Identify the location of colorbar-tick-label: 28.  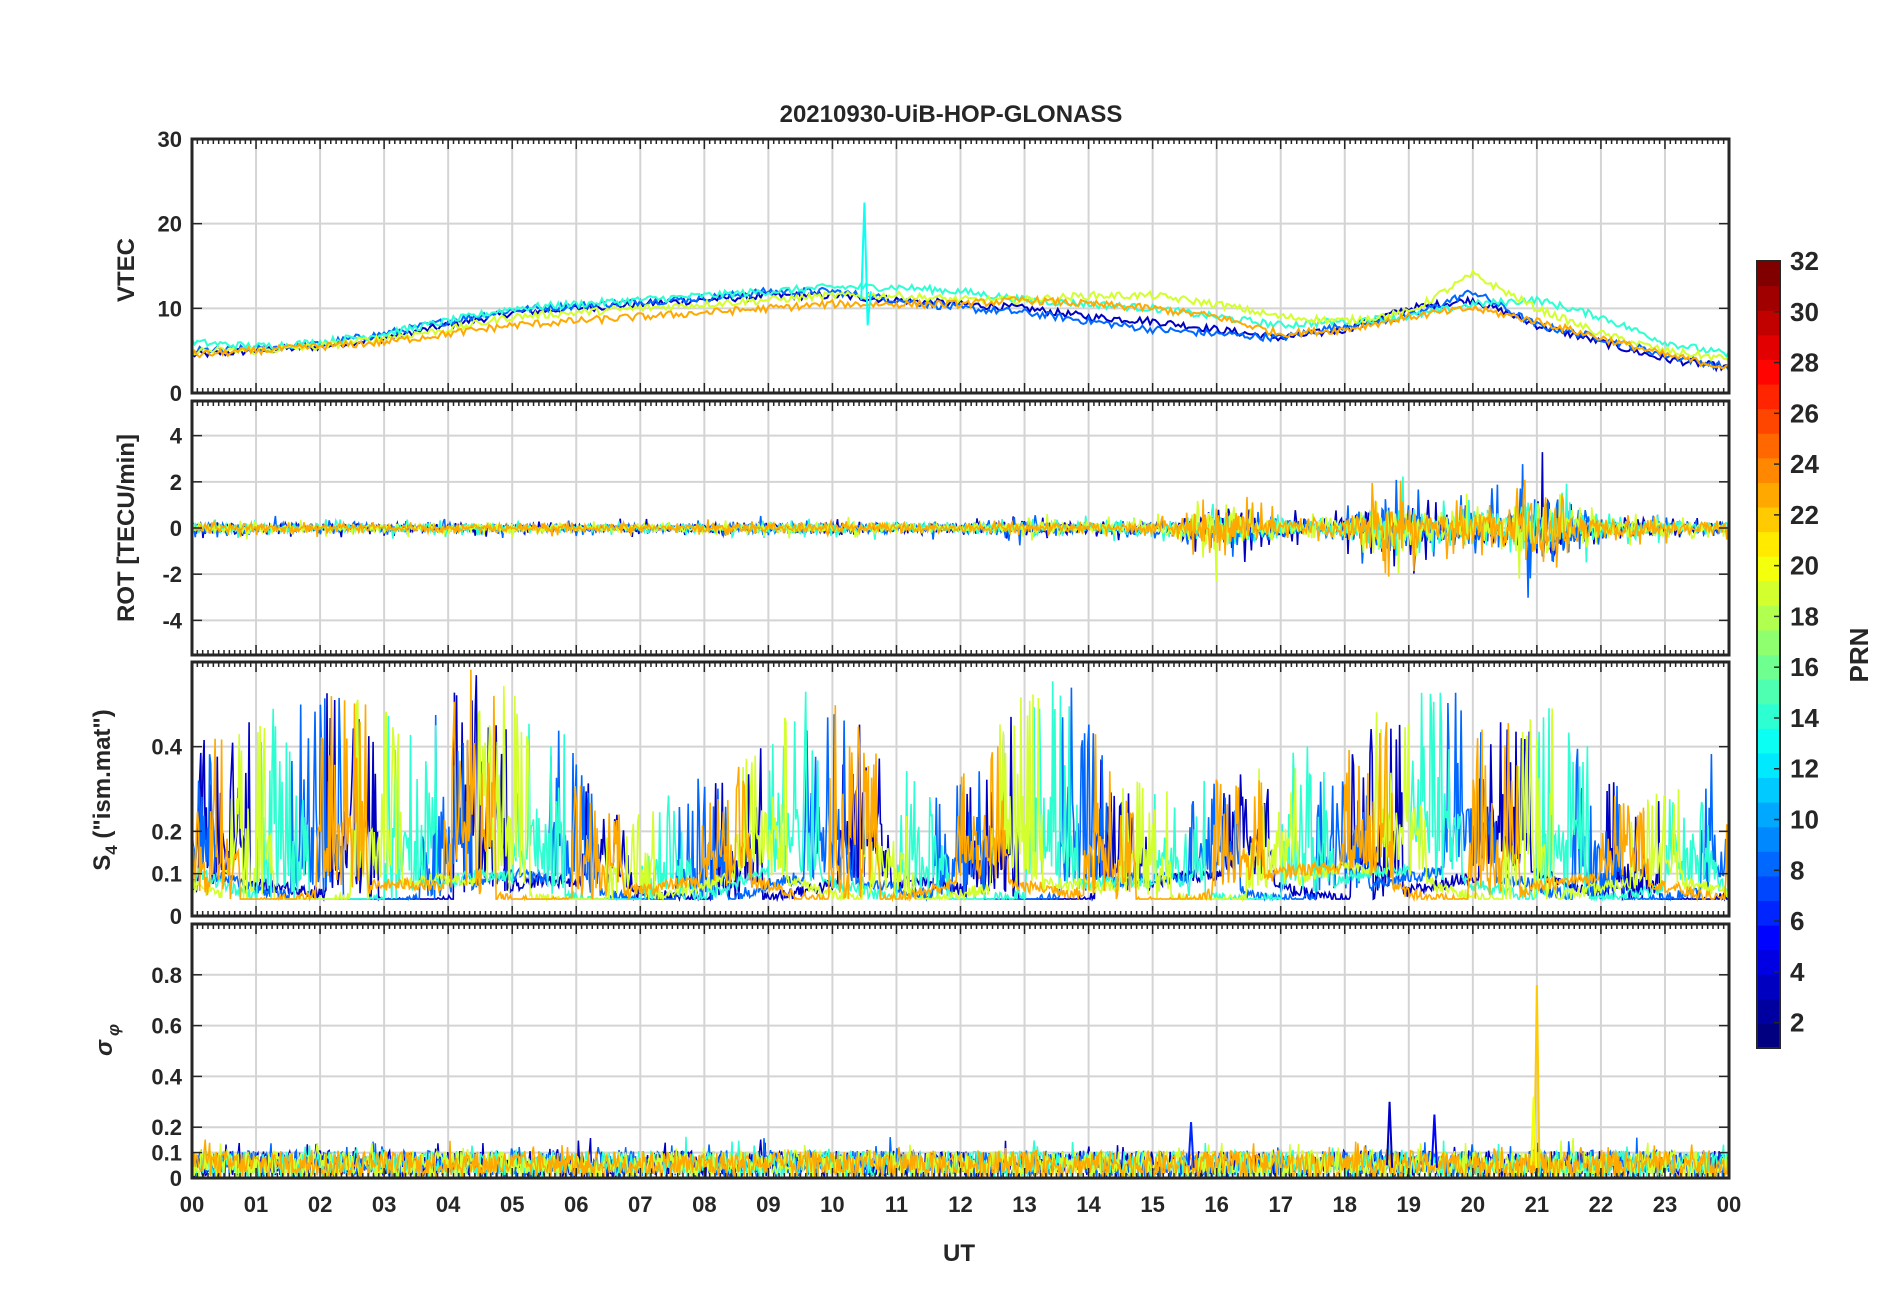
(1804, 363).